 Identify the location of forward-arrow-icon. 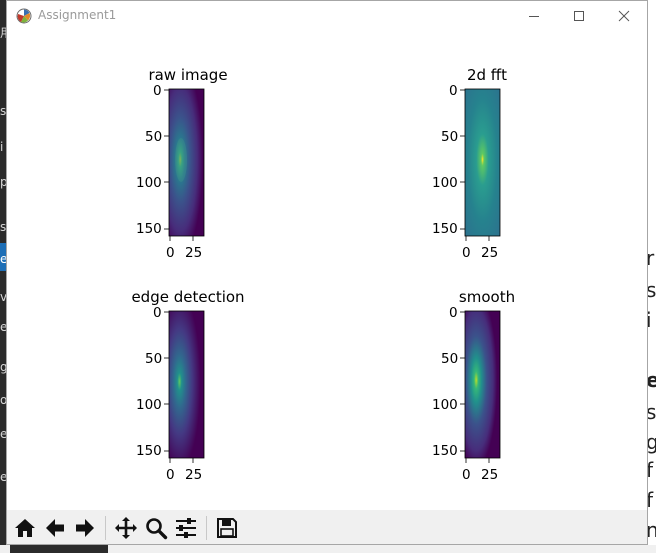
(85, 528).